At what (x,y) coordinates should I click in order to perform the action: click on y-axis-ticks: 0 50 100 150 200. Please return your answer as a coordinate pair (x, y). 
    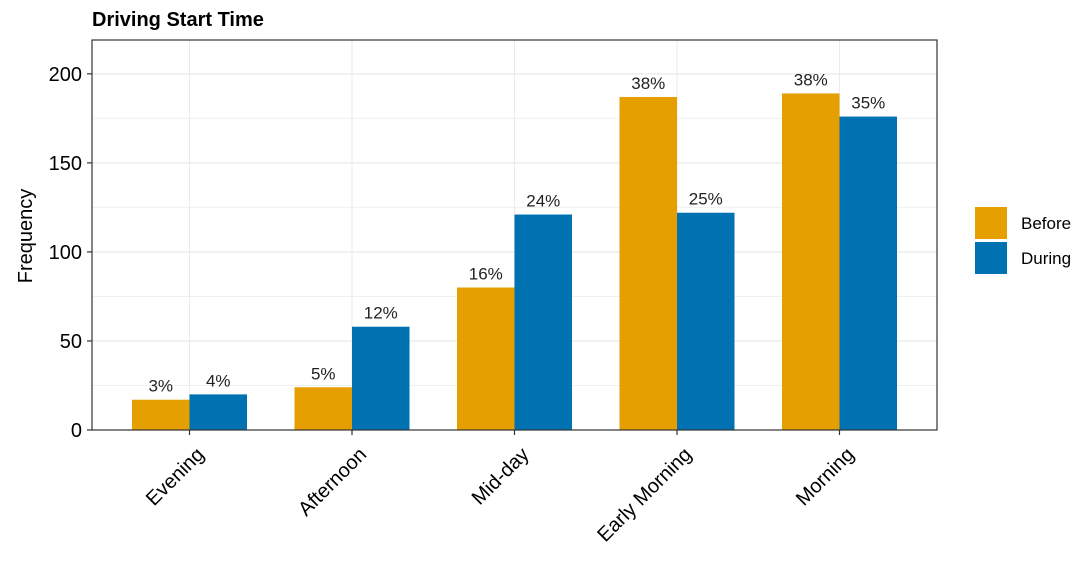
    Looking at the image, I should click on (70, 253).